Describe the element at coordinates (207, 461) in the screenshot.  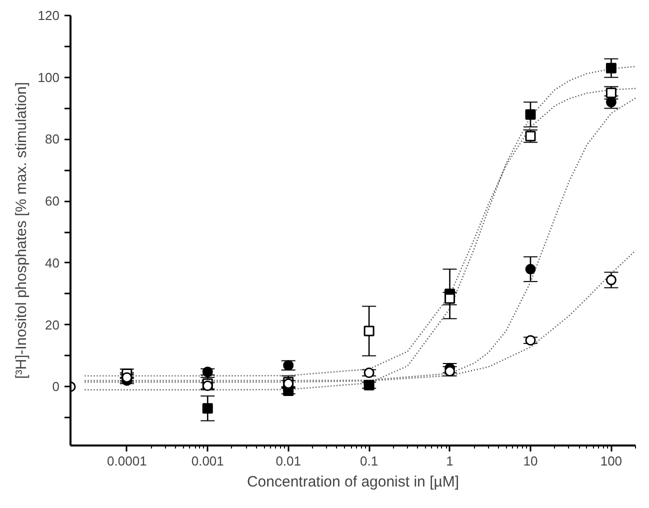
I see `x-tick-label: 0.001` at that location.